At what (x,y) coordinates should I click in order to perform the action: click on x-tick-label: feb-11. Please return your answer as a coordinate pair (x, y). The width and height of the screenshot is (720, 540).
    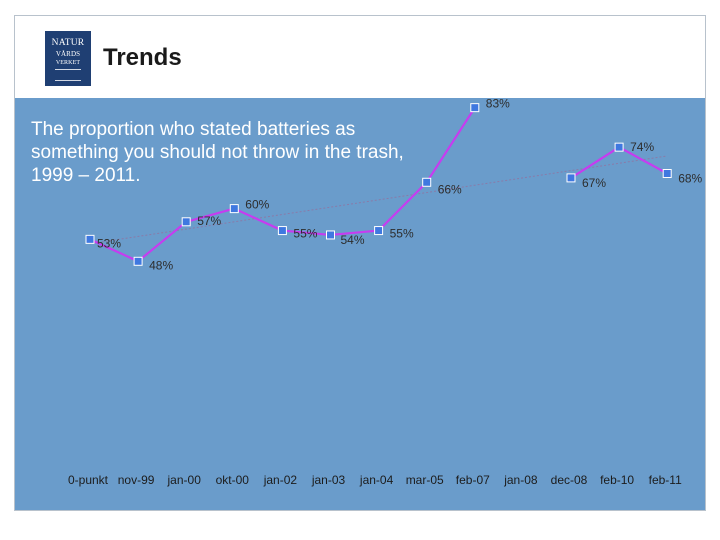
    Looking at the image, I should click on (665, 480).